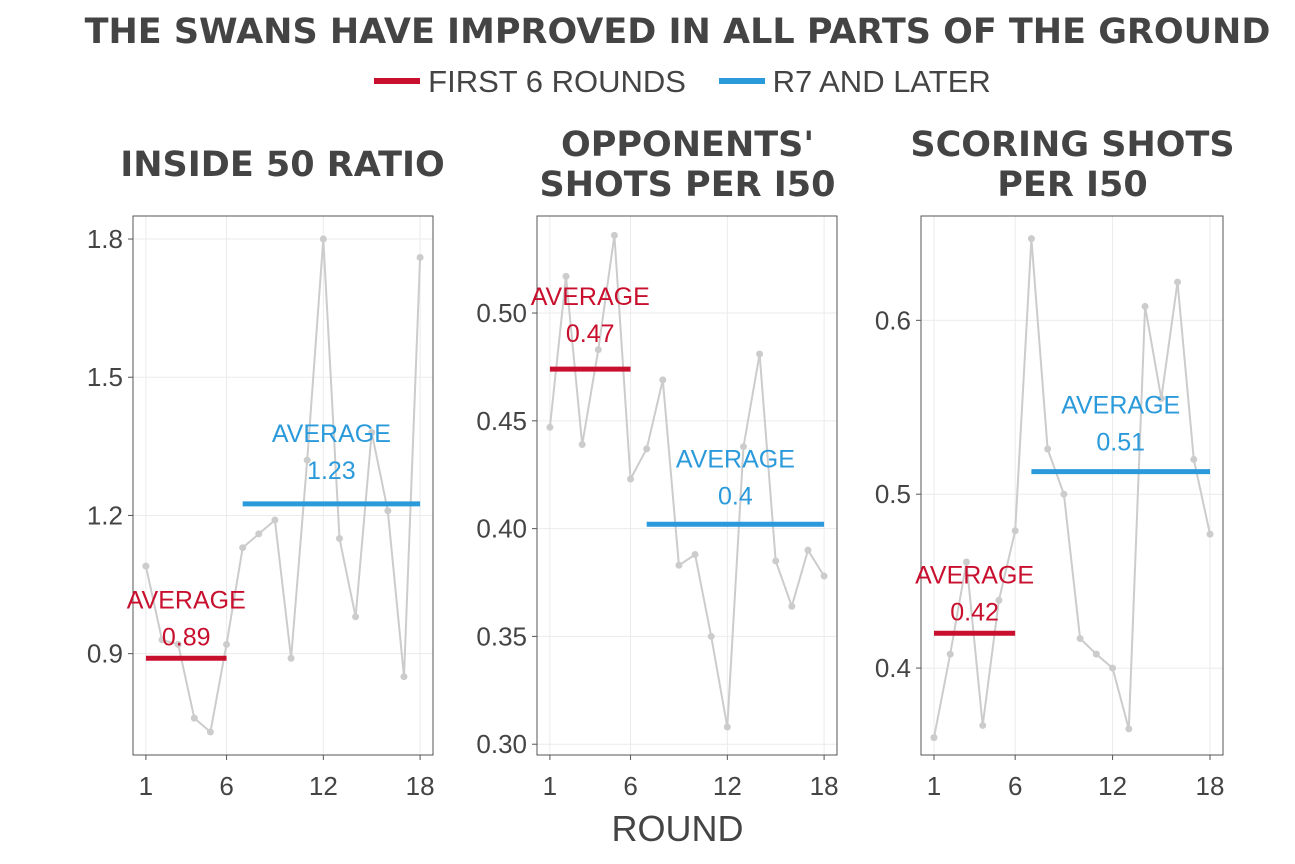  Describe the element at coordinates (687, 165) in the screenshot. I see `panel-title-opp-shots: OPPONENTS' SHOTS PER I50` at that location.